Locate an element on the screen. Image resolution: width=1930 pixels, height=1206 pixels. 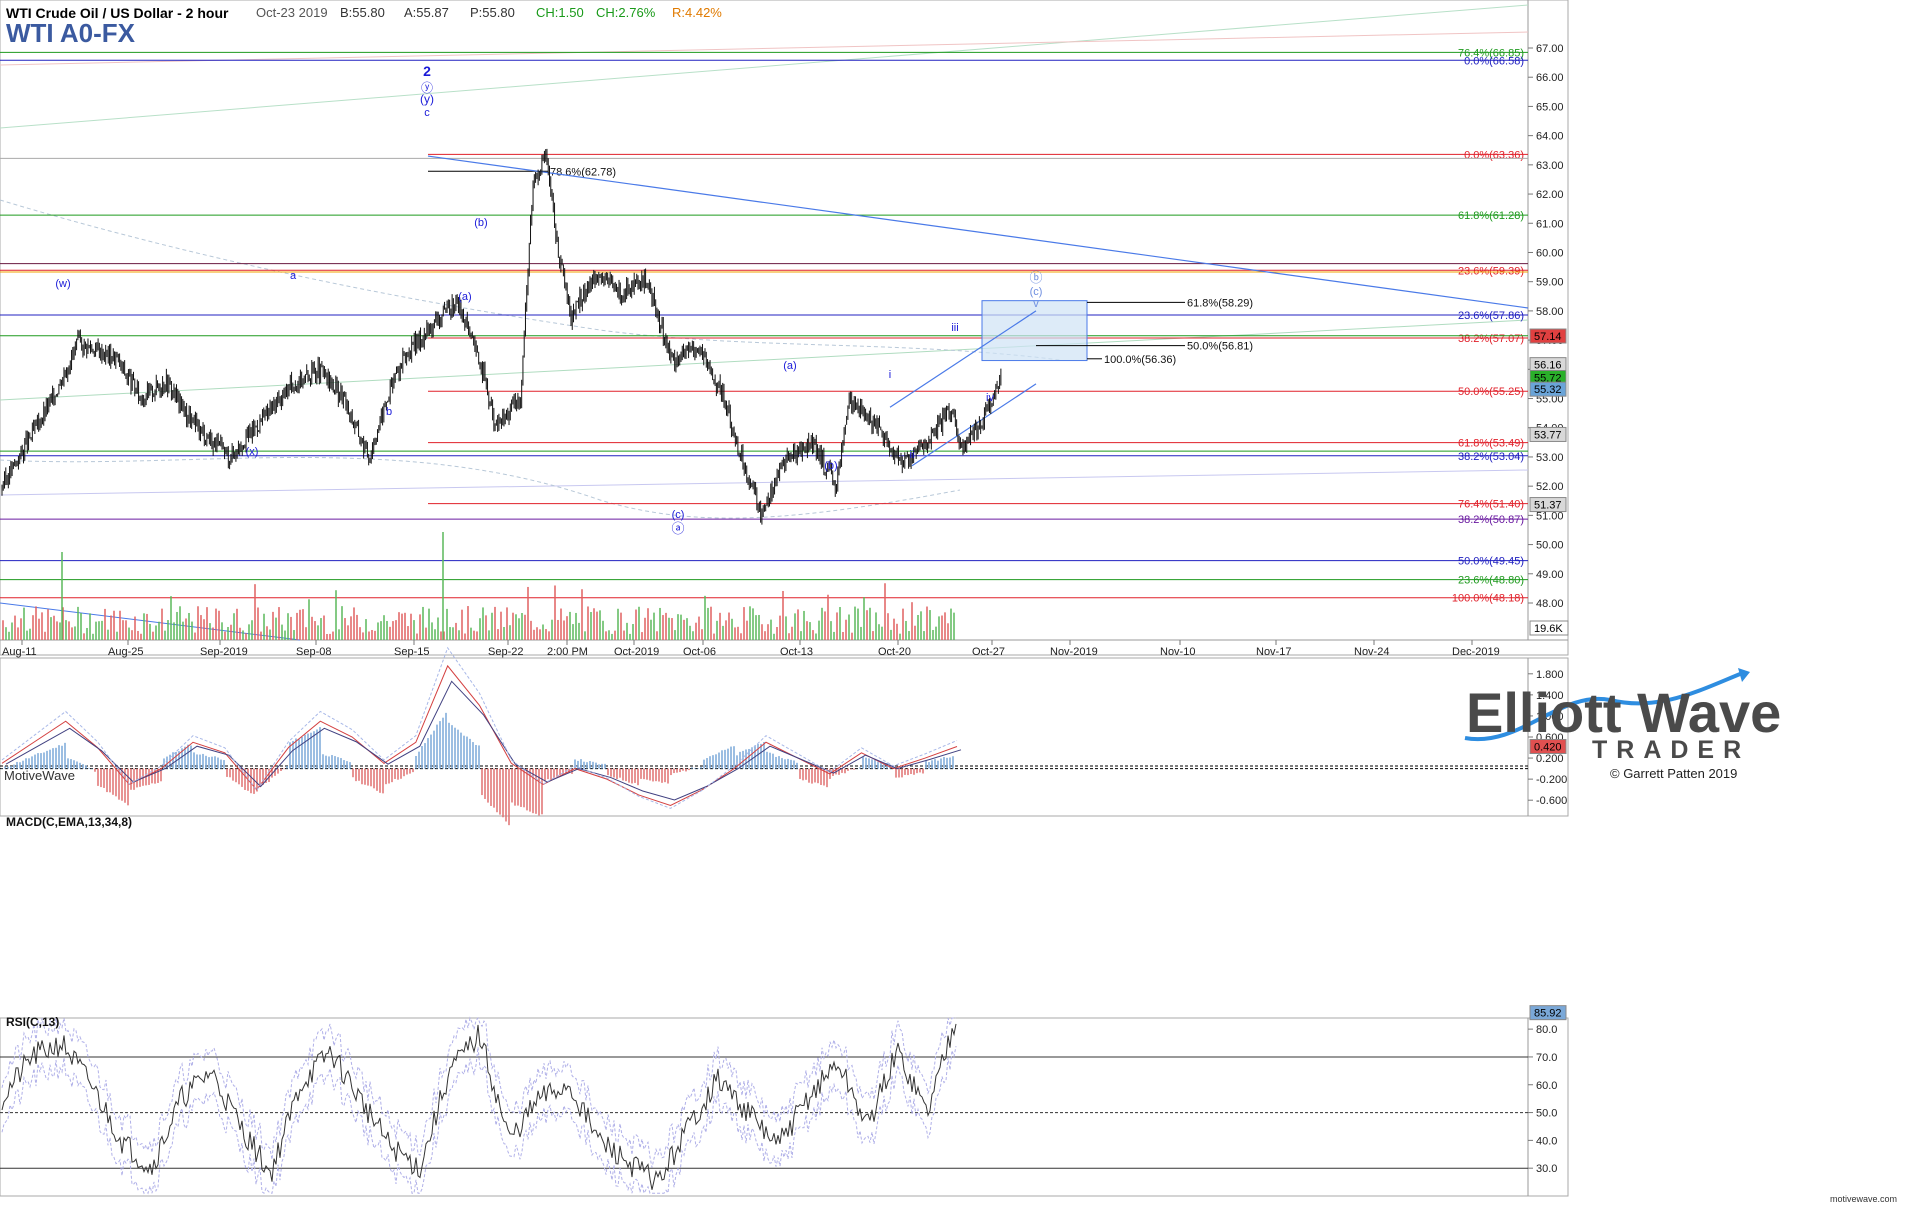
time-tick-label: Nov-10 is located at coordinates (1177, 652).